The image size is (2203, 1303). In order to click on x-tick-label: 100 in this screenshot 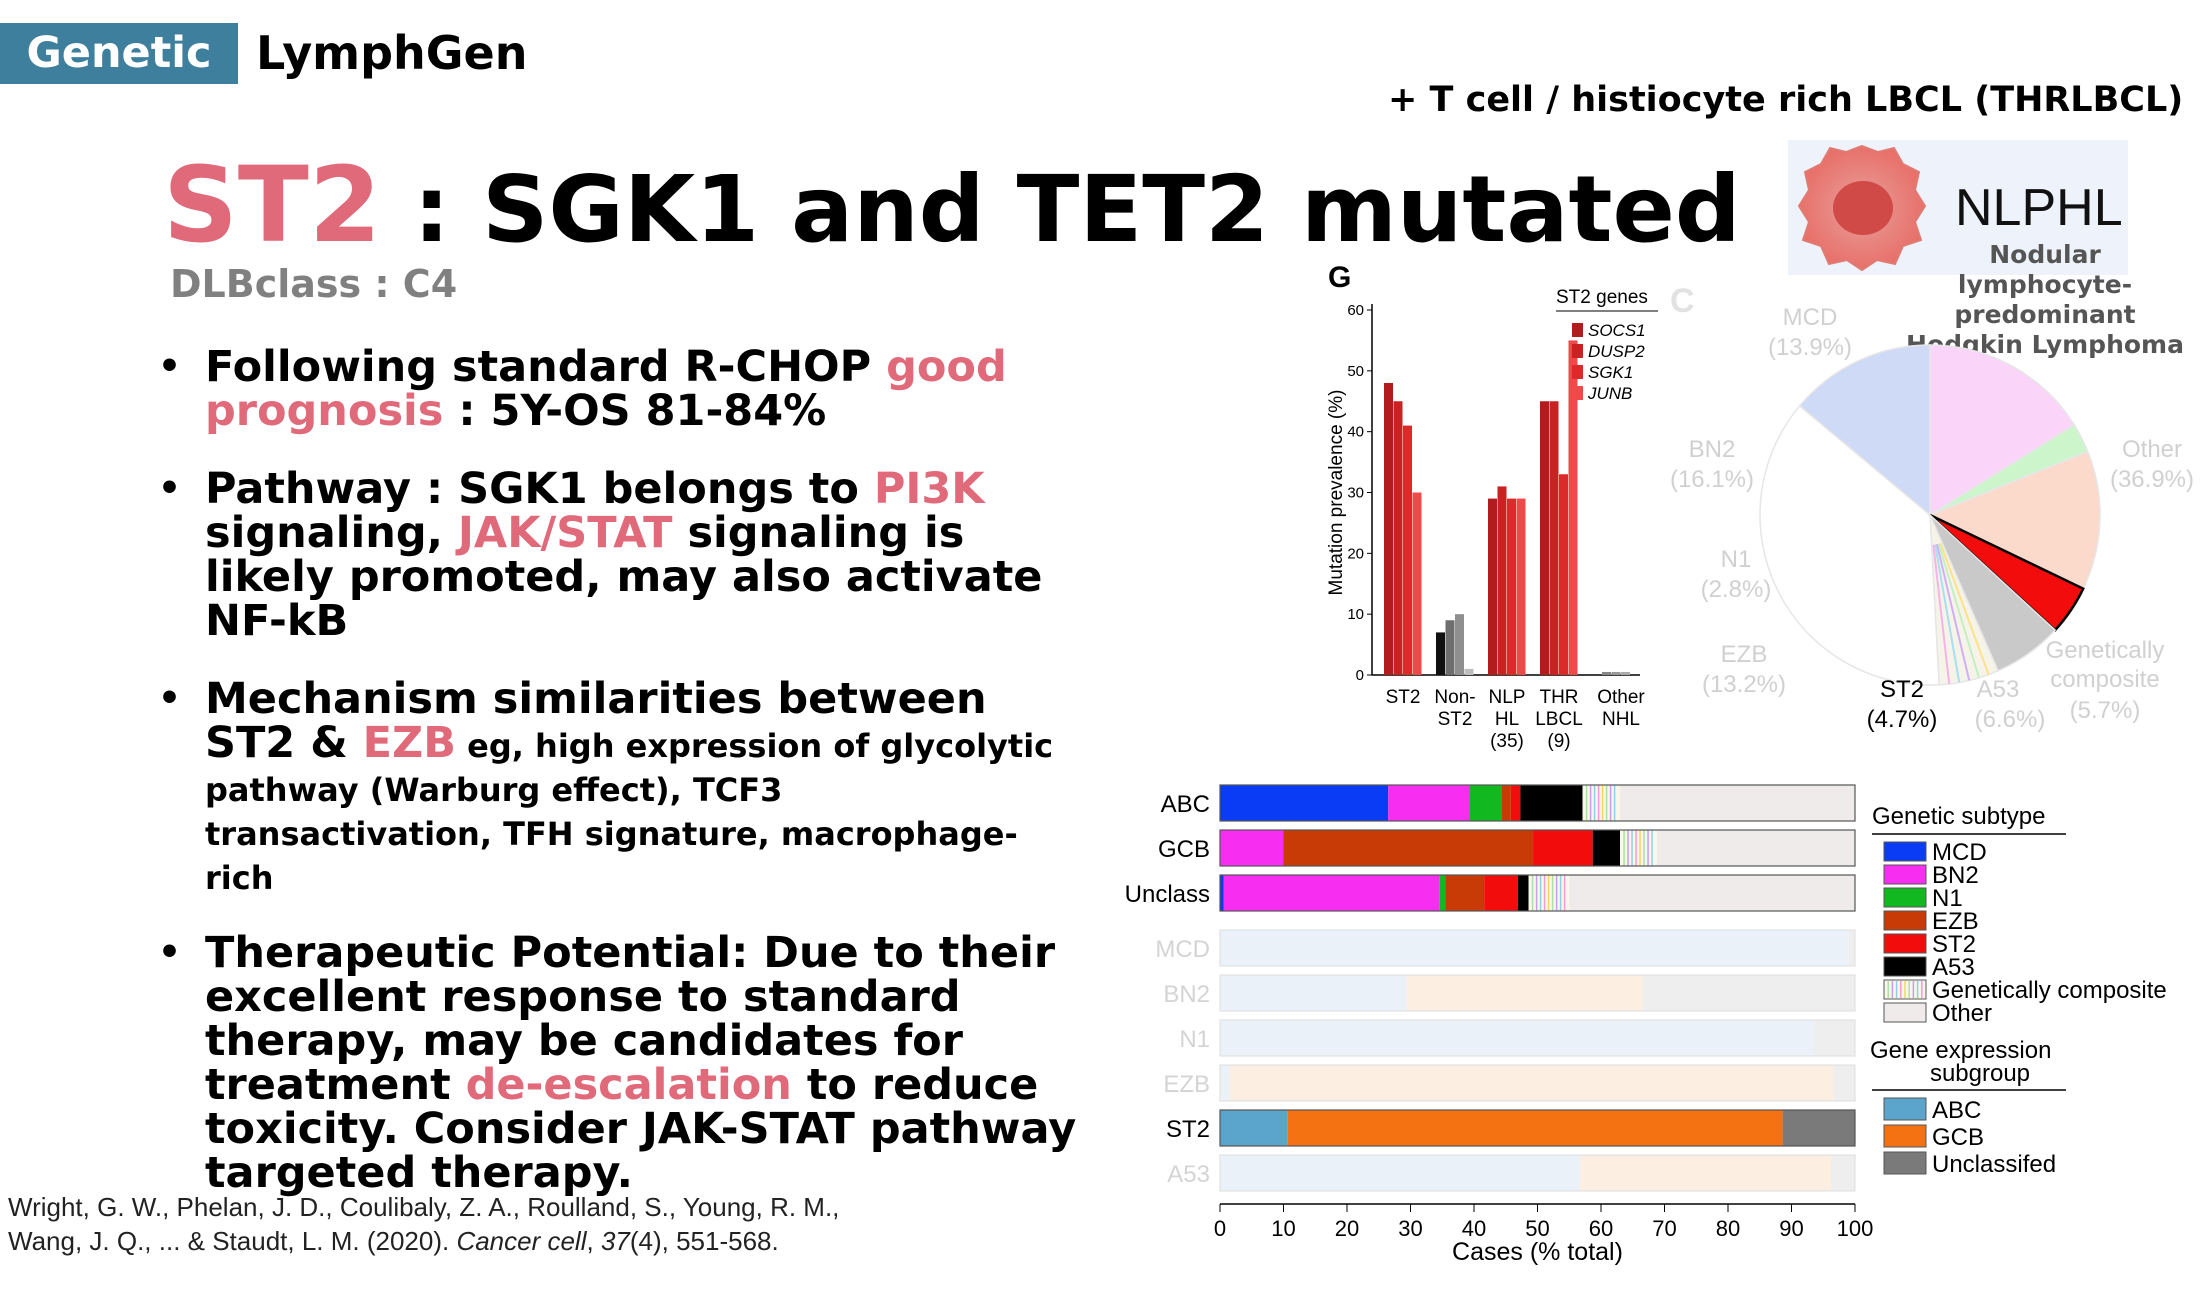, I will do `click(1855, 1228)`.